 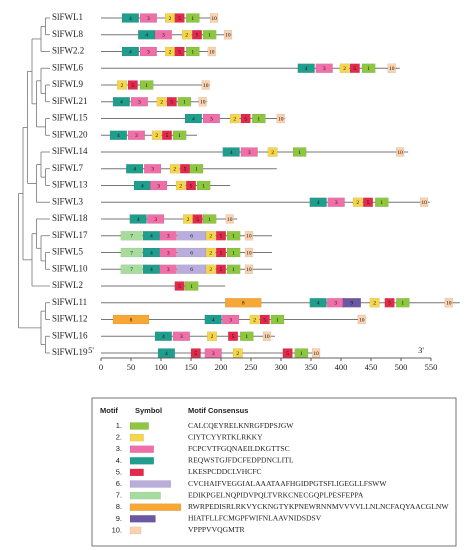 What do you see at coordinates (161, 367) in the screenshot?
I see `tick-label: 100` at bounding box center [161, 367].